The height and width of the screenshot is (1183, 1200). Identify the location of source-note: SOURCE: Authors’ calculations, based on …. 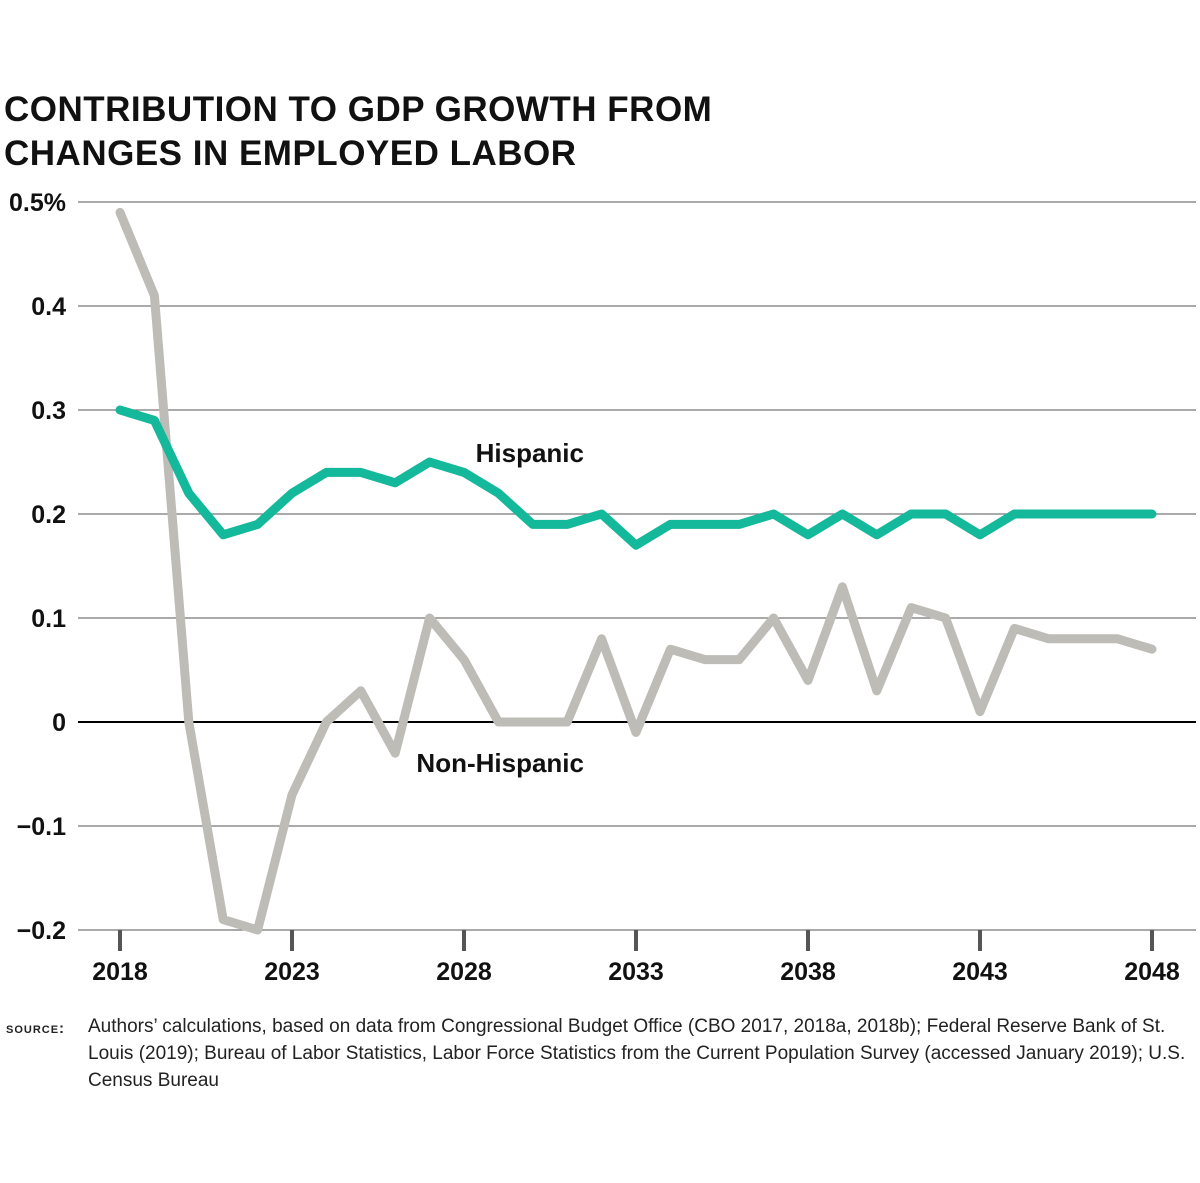
(596, 1053).